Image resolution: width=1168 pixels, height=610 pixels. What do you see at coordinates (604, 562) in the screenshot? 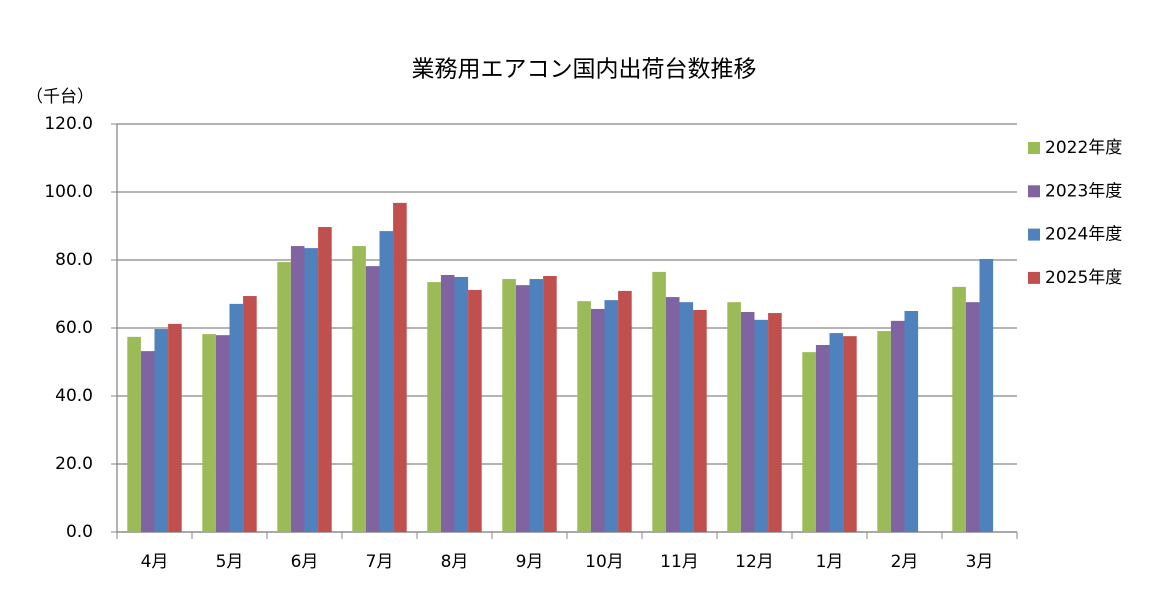
I see `x-tick-label: 10月` at bounding box center [604, 562].